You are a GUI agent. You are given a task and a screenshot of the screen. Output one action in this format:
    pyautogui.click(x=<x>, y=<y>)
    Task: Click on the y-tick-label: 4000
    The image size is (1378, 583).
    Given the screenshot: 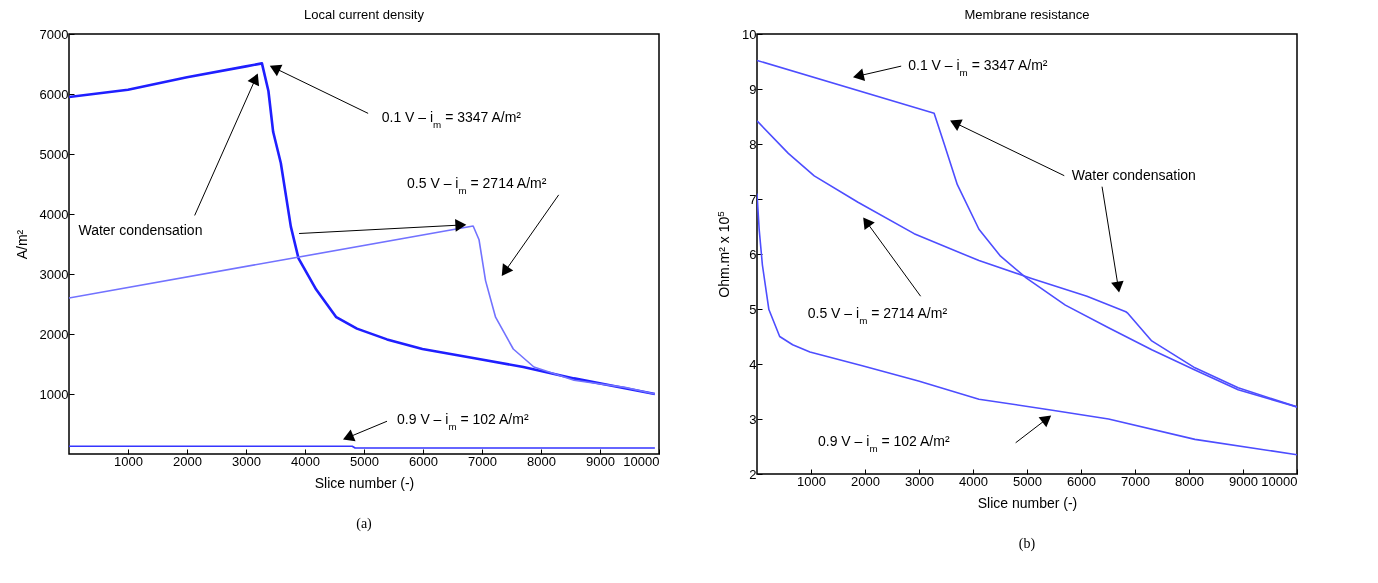 What is the action you would take?
    pyautogui.click(x=54, y=214)
    